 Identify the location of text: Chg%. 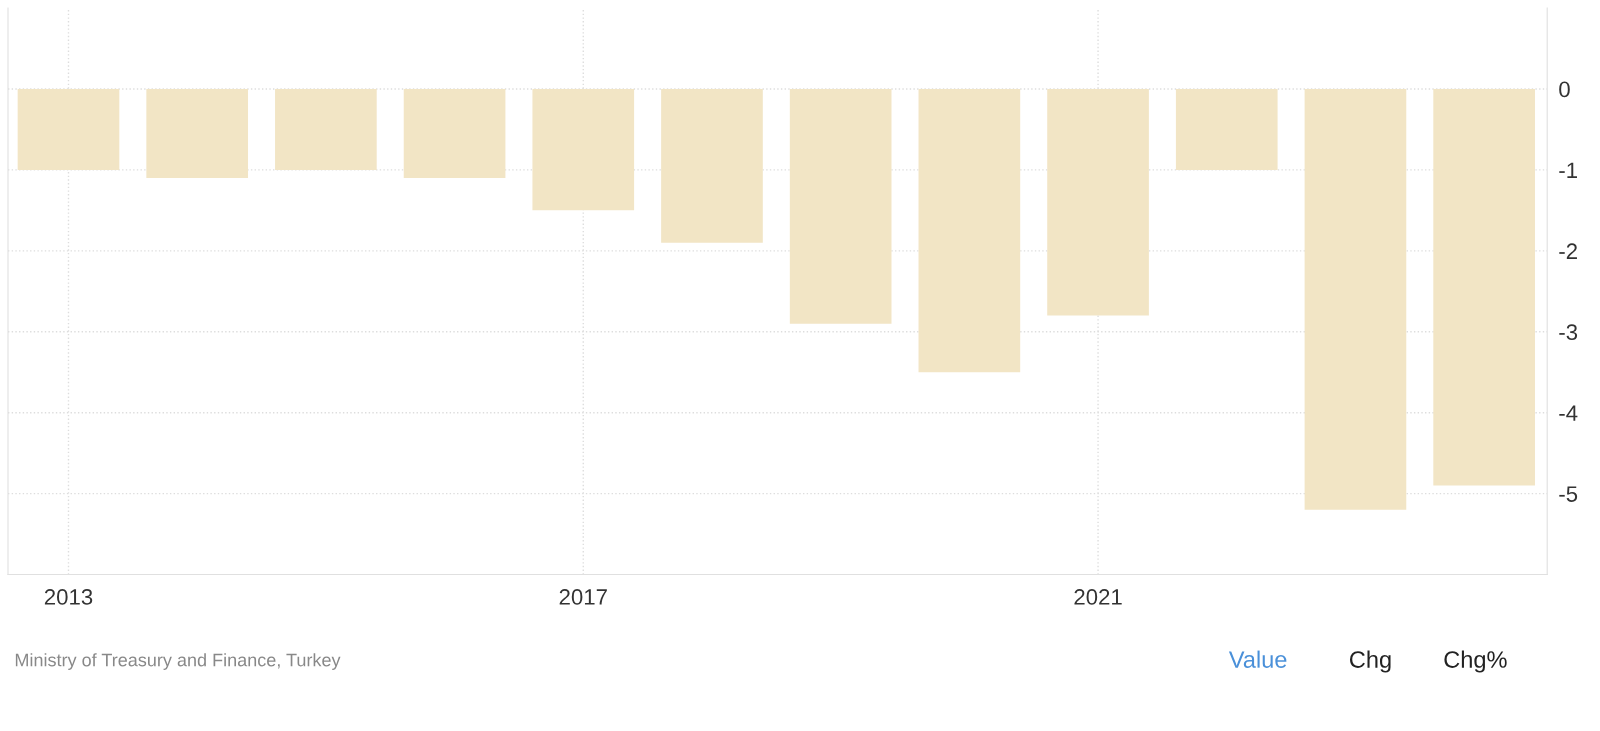
(1475, 661).